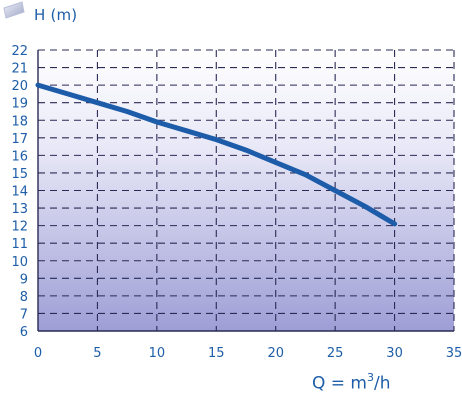  What do you see at coordinates (19, 86) in the screenshot?
I see `y-tick-label: 20` at bounding box center [19, 86].